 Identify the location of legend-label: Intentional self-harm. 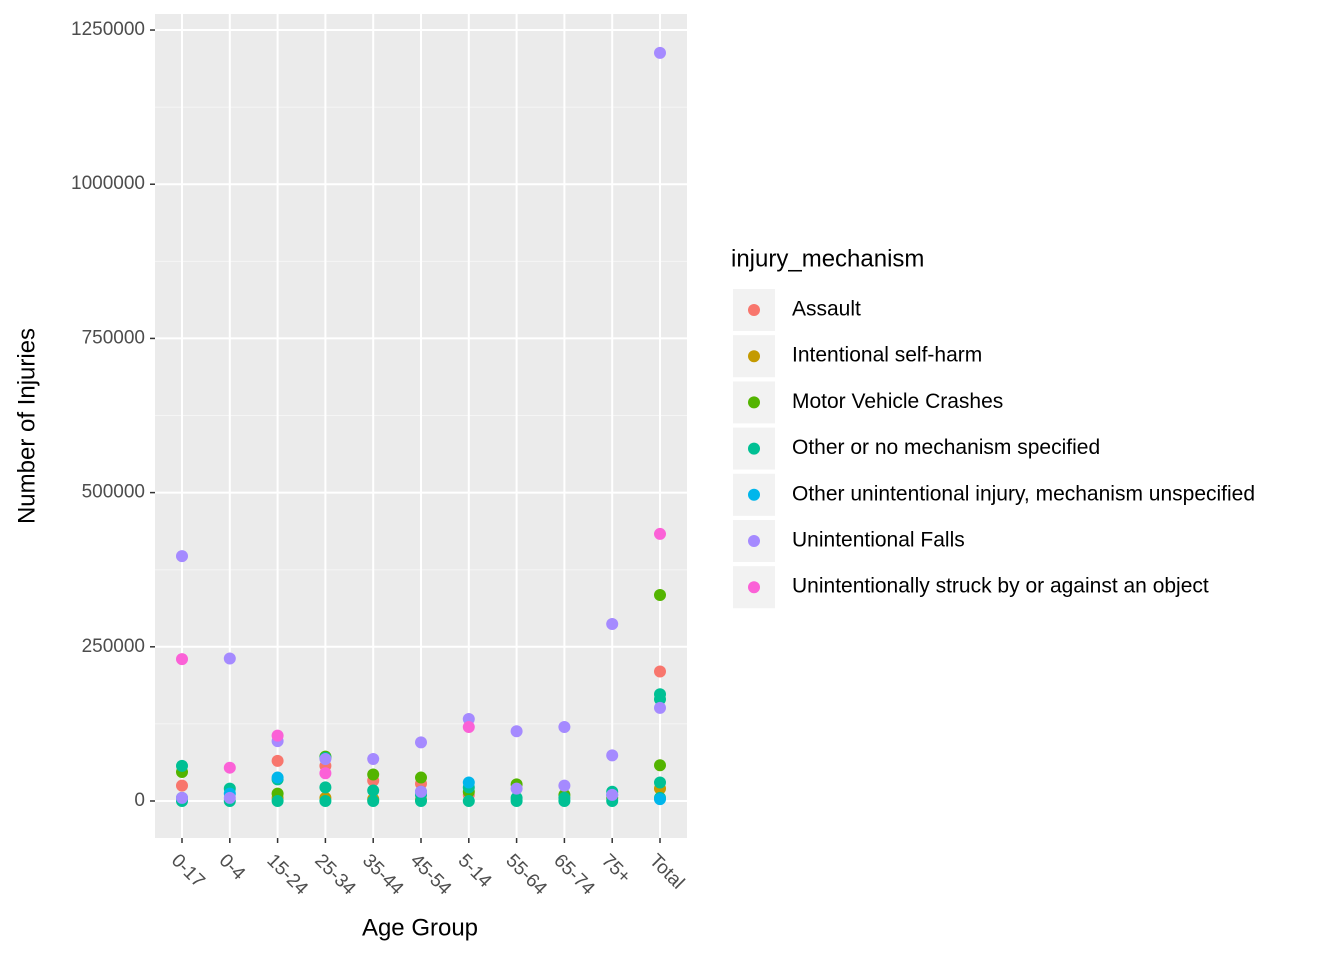
(887, 355).